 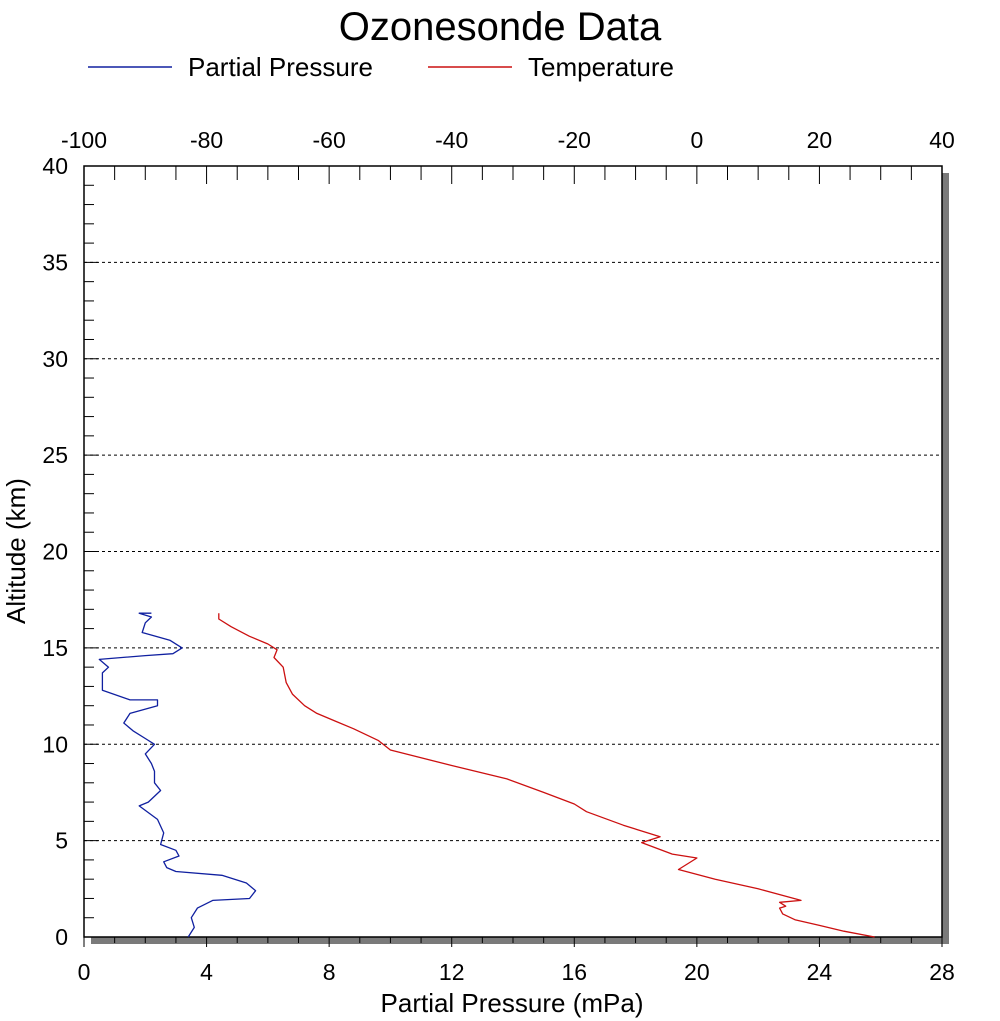 I want to click on y-axis-label: Altitude (km), so click(x=16, y=551).